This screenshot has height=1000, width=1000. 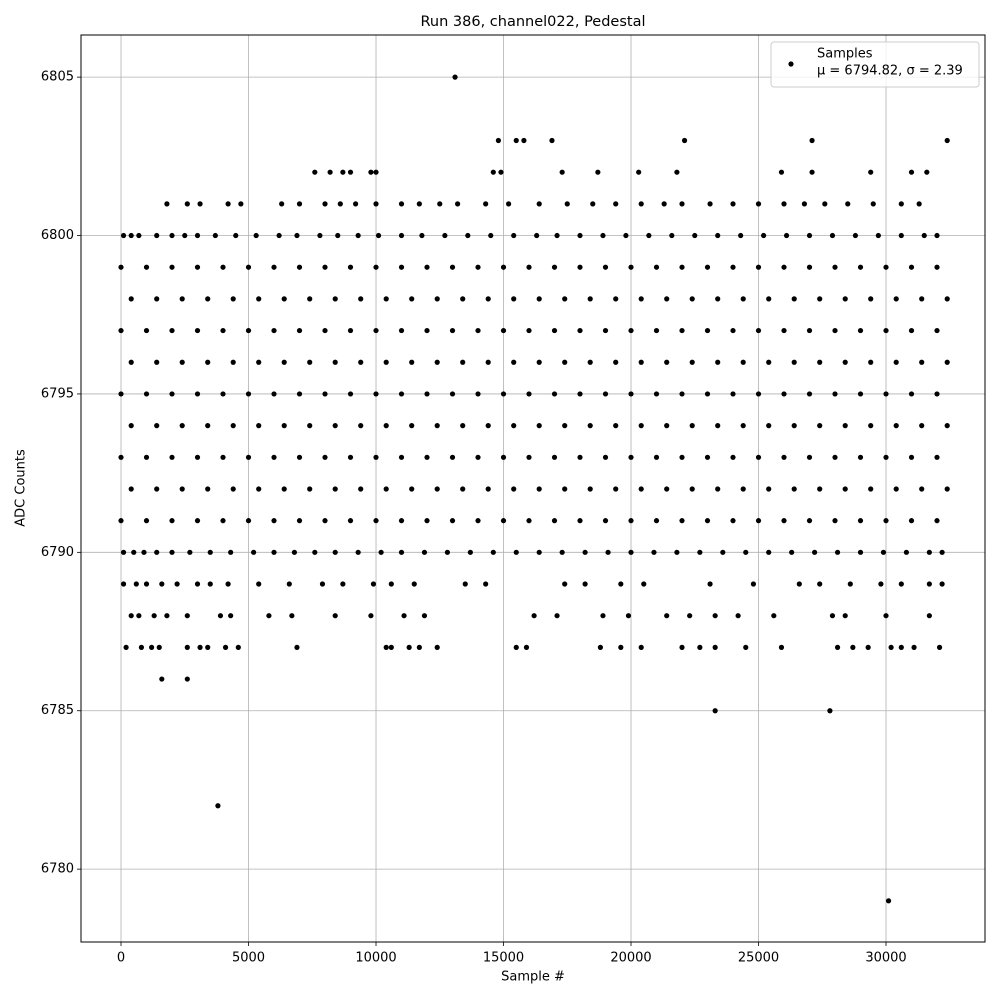 What do you see at coordinates (375, 958) in the screenshot?
I see `x-tick-label: 10000` at bounding box center [375, 958].